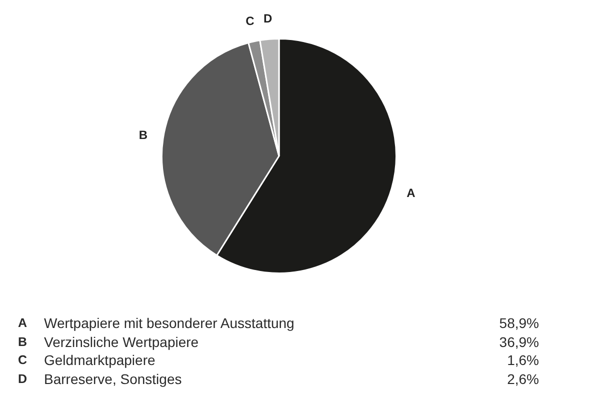 The height and width of the screenshot is (401, 599). Describe the element at coordinates (23, 379) in the screenshot. I see `category-label: D` at that location.